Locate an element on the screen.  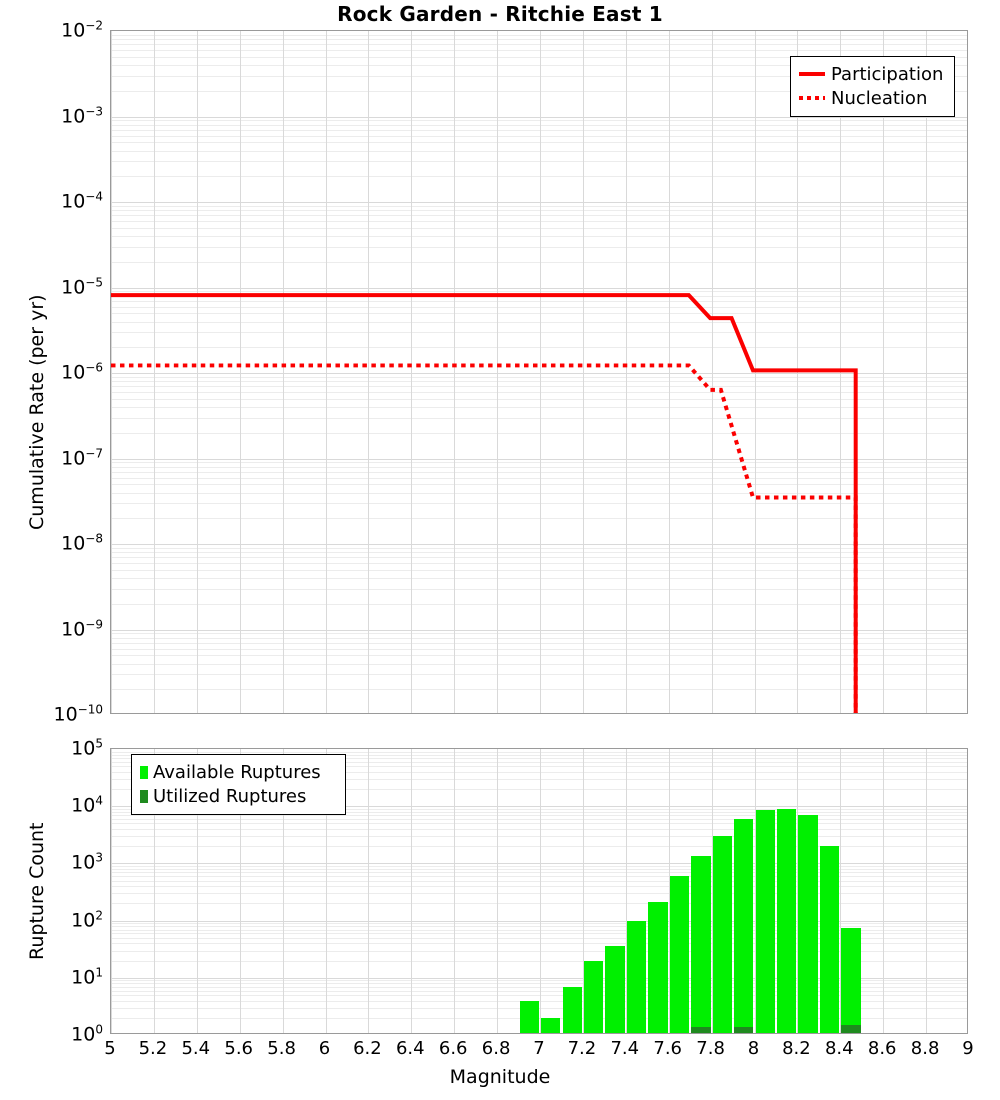
x-tick-label: 6.8 is located at coordinates (496, 1048).